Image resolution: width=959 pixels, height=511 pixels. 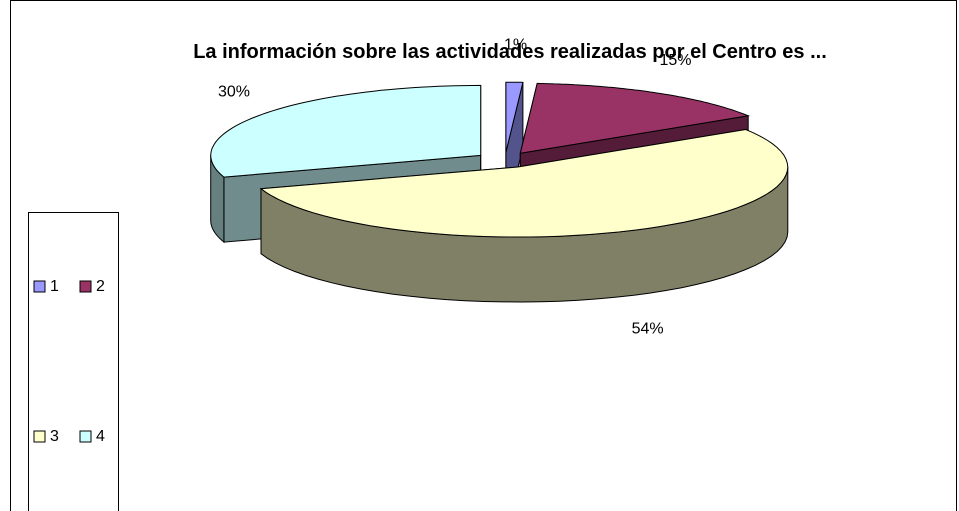 What do you see at coordinates (515, 44) in the screenshot?
I see `data-label: 1%` at bounding box center [515, 44].